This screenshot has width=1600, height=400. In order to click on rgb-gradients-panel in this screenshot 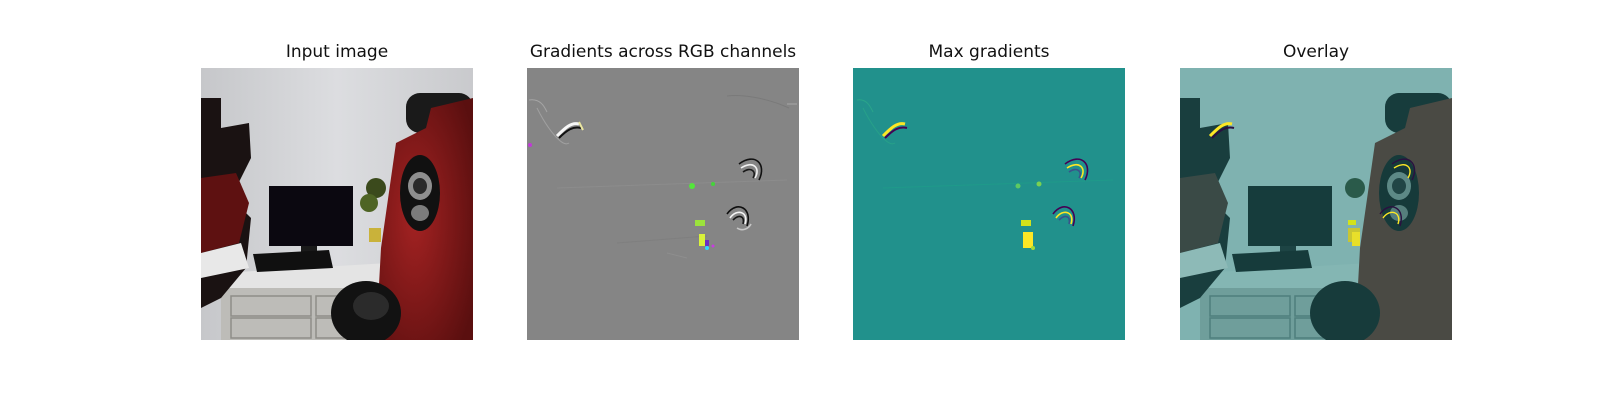, I will do `click(663, 204)`.